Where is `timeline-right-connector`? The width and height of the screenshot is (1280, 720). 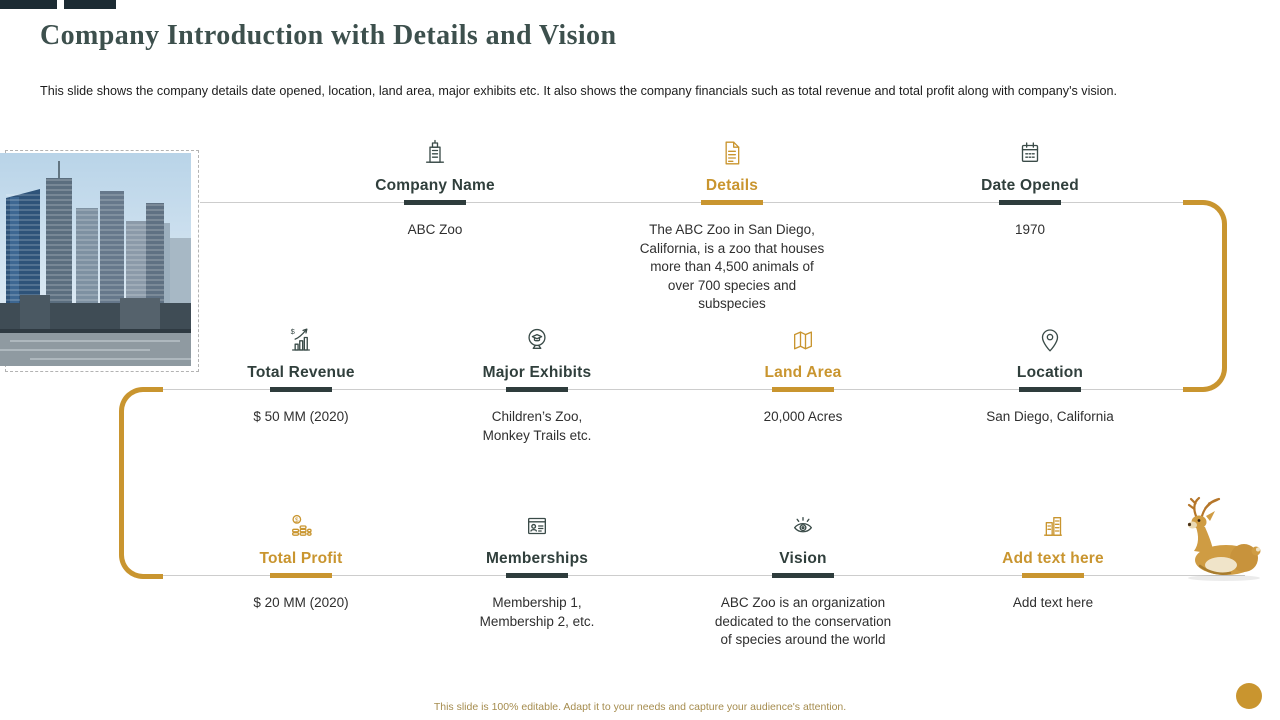
timeline-right-connector is located at coordinates (1205, 296).